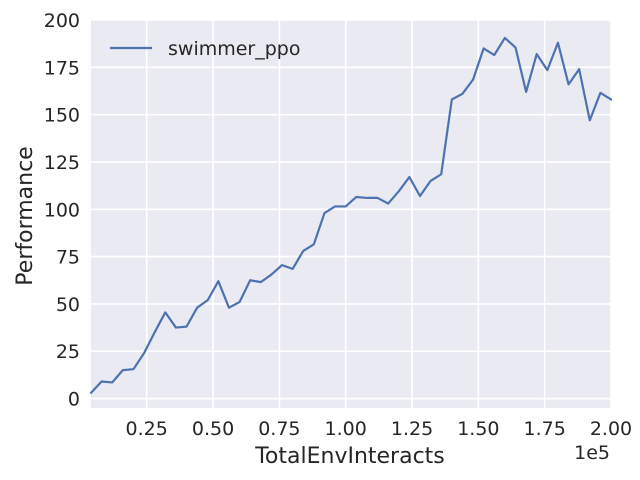  Describe the element at coordinates (62, 21) in the screenshot. I see `y-tick-label: 200` at that location.